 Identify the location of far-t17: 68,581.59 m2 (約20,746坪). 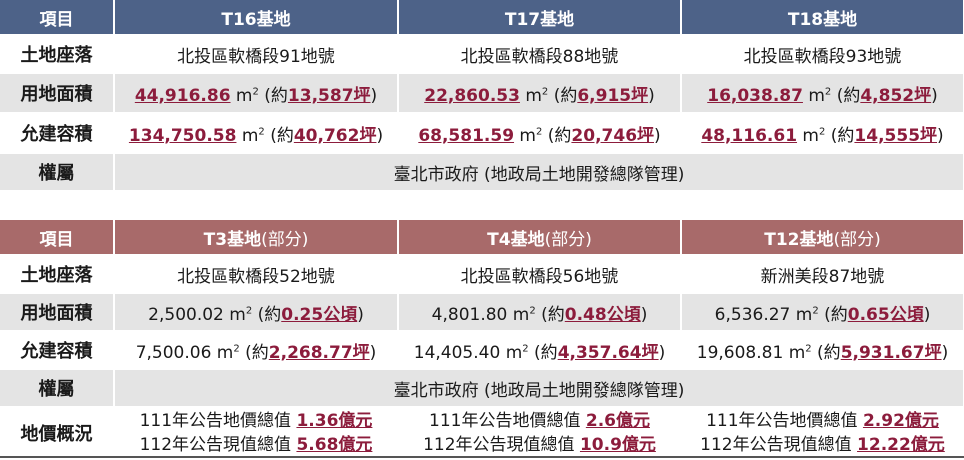
(540, 133).